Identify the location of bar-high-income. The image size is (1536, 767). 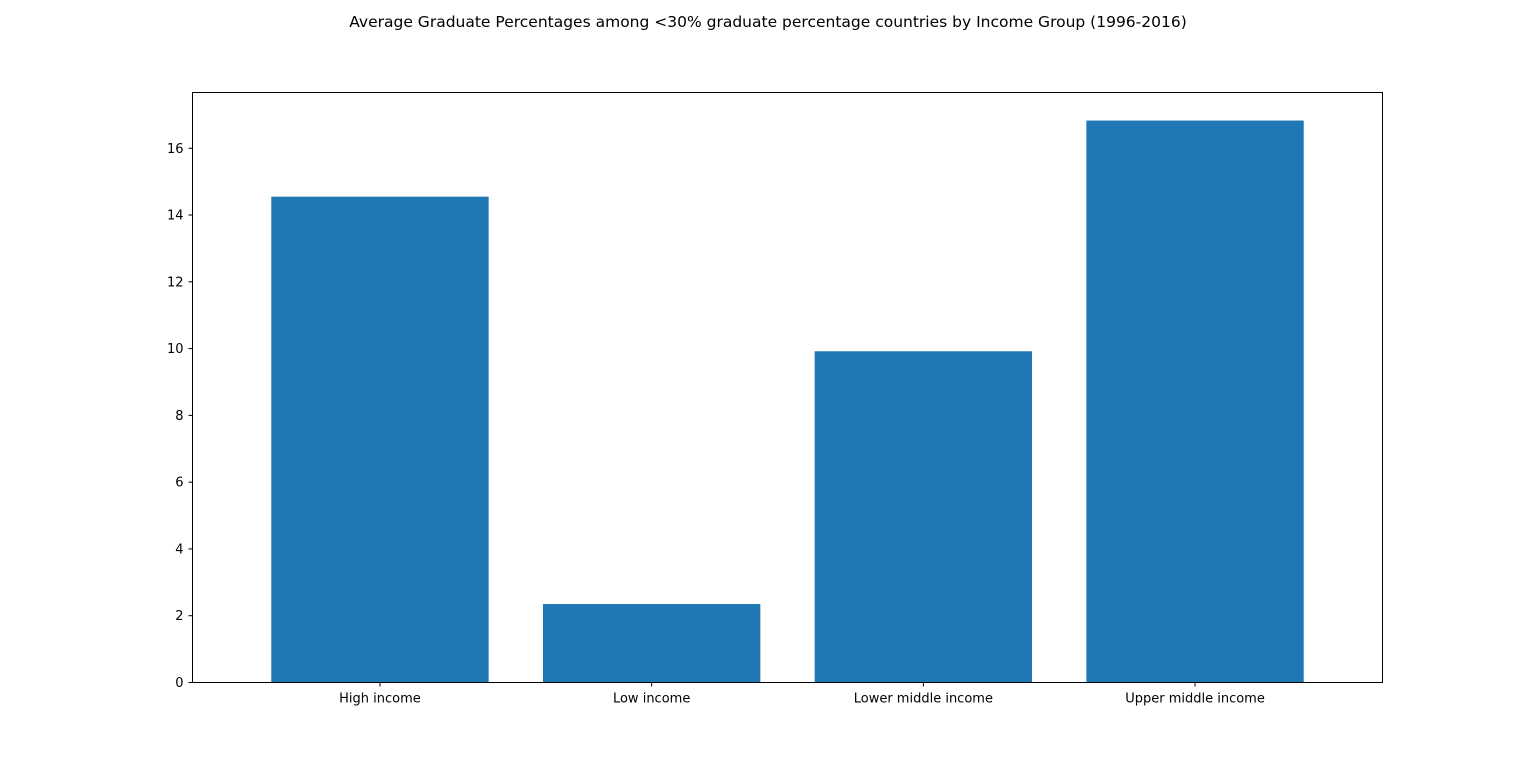
(380, 439).